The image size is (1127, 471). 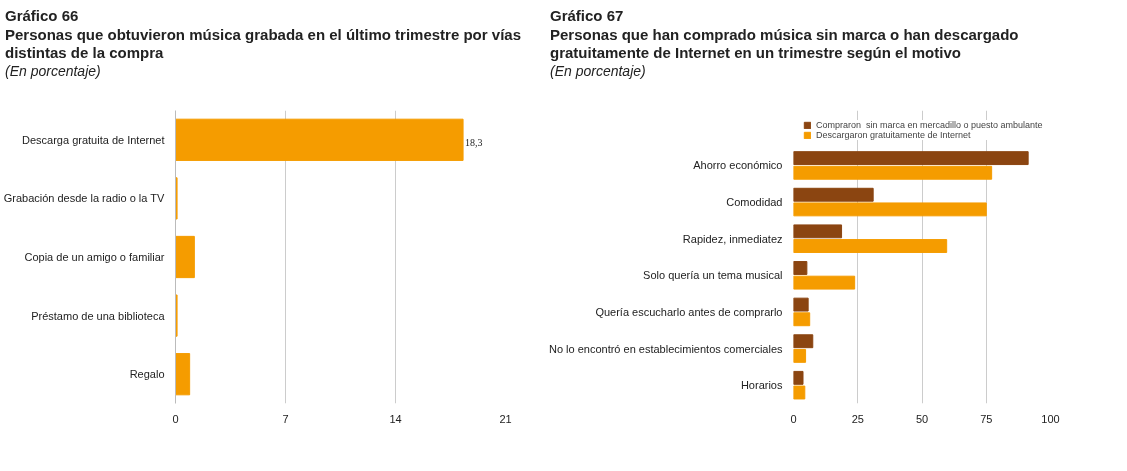 What do you see at coordinates (785, 43) in the screenshot?
I see `chart-subtitle: Personas que han comprado música sin marca o han descargado gratuitamente de Internet en un trimestre según el motivo` at bounding box center [785, 43].